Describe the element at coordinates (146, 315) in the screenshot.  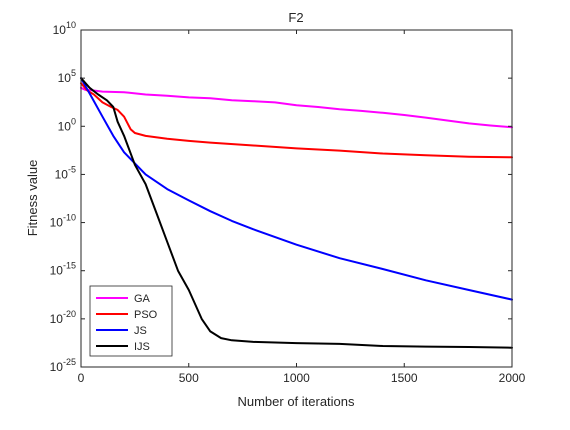
I see `legend-label-pso: PSO` at that location.